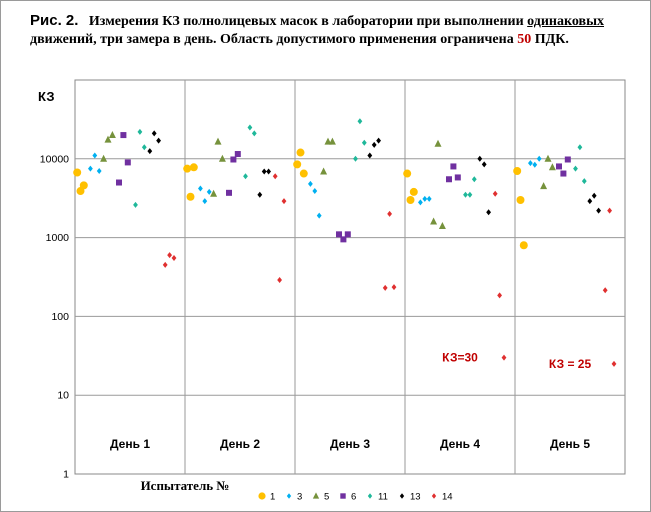 The width and height of the screenshot is (651, 512). What do you see at coordinates (66, 475) in the screenshot?
I see `y-tick-label: 1` at bounding box center [66, 475].